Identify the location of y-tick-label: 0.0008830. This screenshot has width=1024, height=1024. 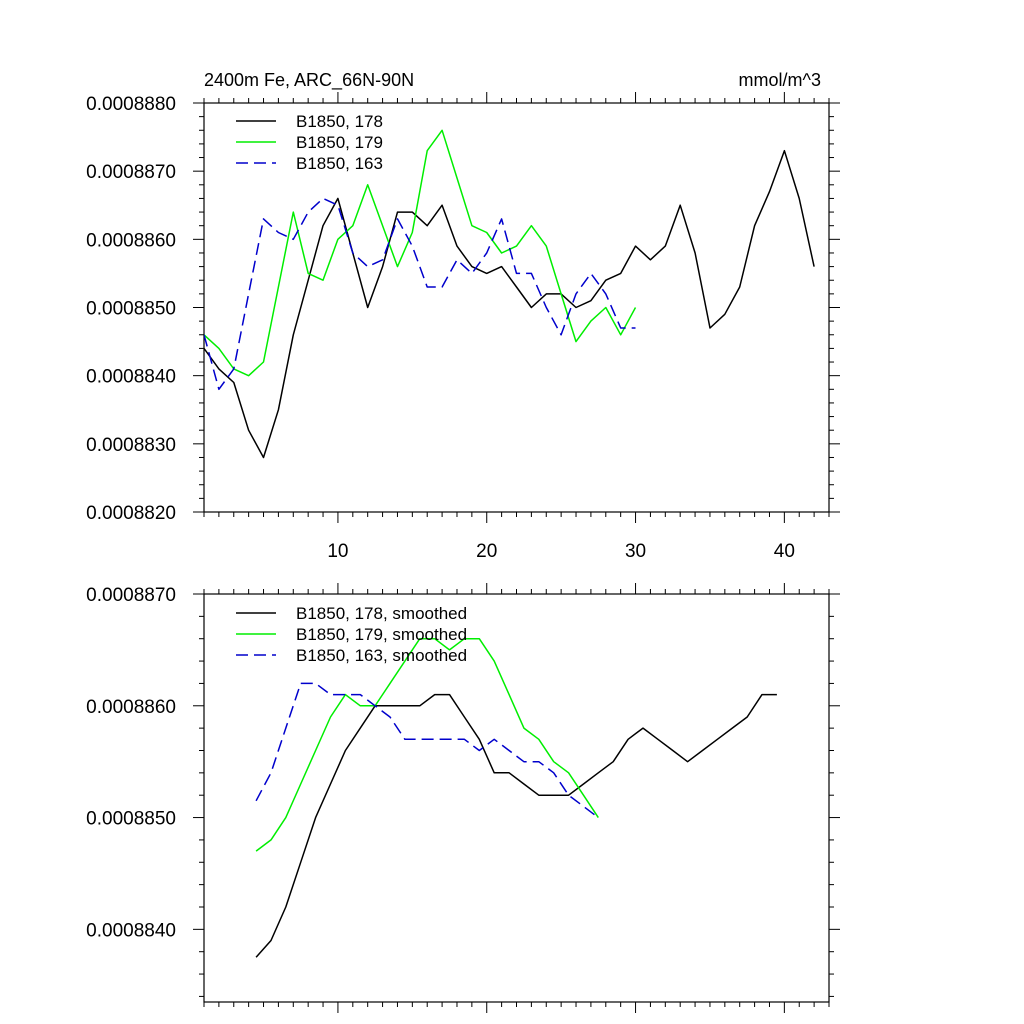
(131, 445).